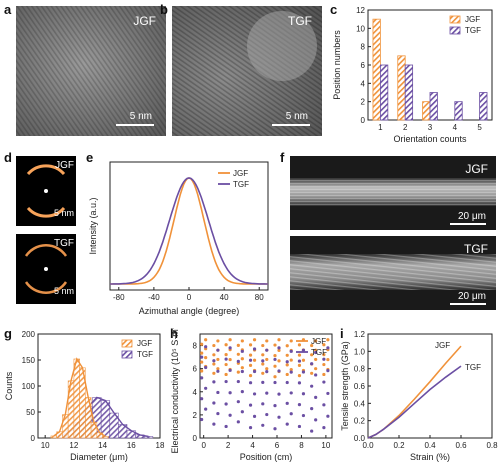  What do you see at coordinates (73, 445) in the screenshot?
I see `chart-g-xtick-label: 12` at bounding box center [73, 445].